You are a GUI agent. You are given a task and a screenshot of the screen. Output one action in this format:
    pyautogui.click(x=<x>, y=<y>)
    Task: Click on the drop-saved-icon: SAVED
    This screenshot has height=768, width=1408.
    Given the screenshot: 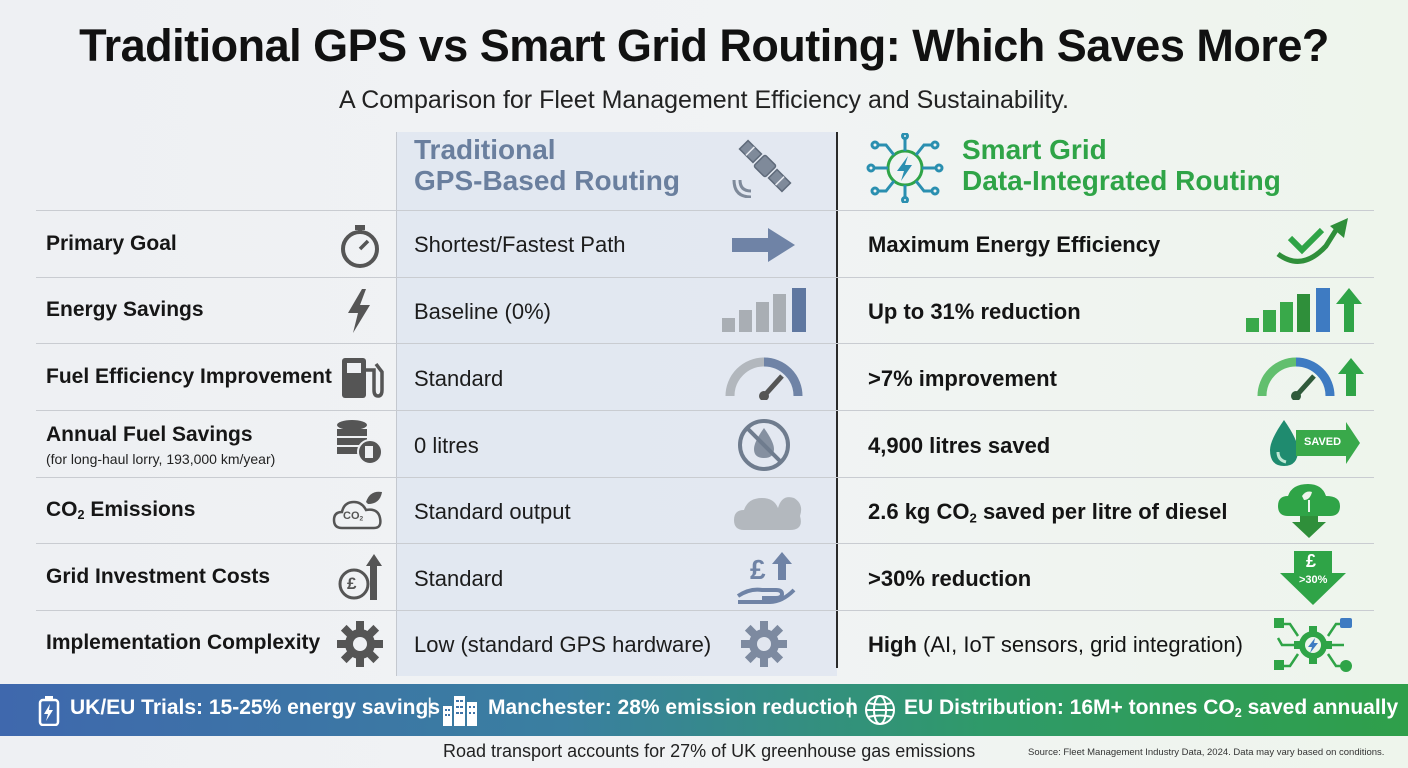 What is the action you would take?
    pyautogui.click(x=1314, y=443)
    